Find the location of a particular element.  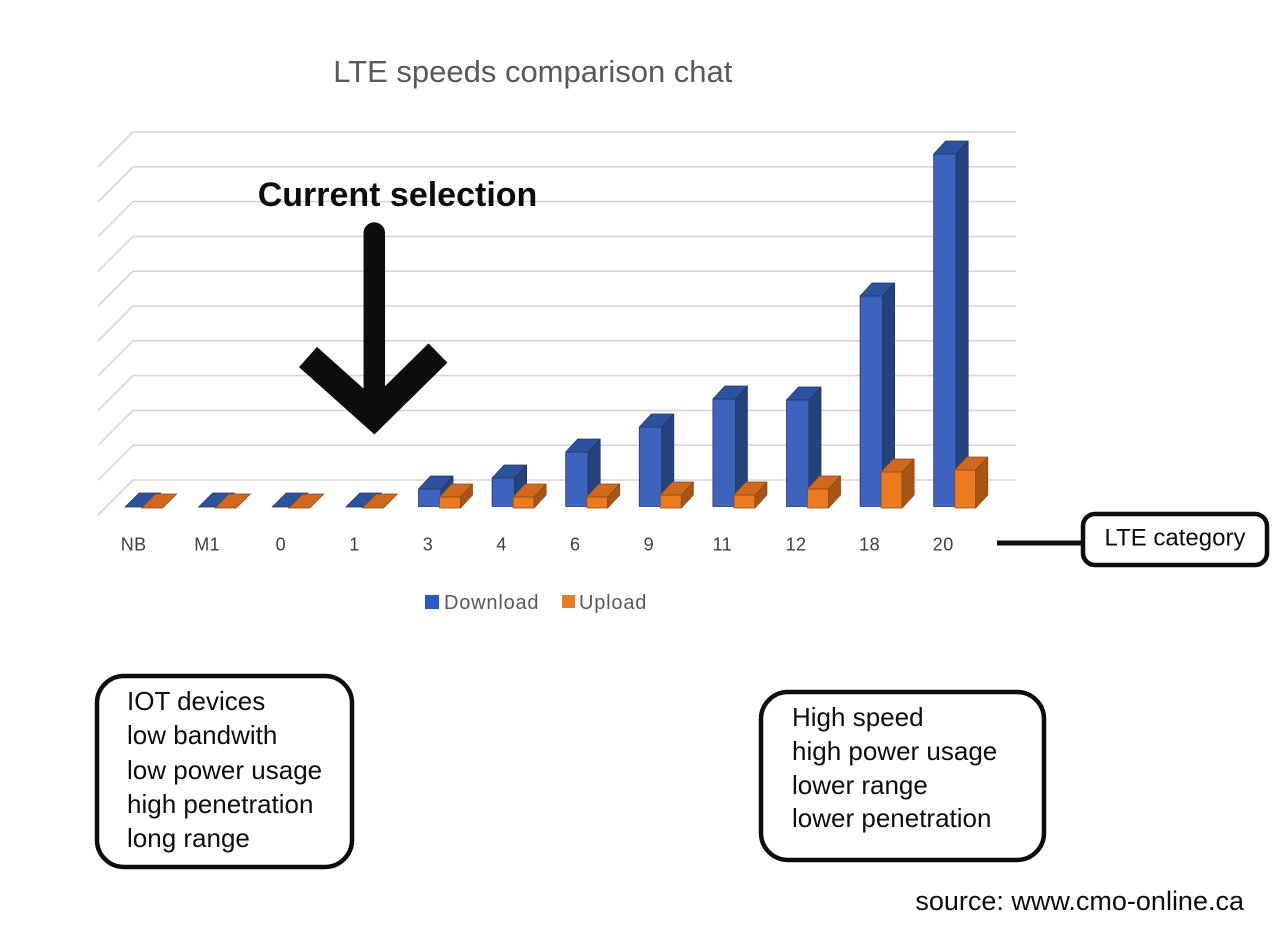

svg-text: 4 is located at coordinates (501, 545).